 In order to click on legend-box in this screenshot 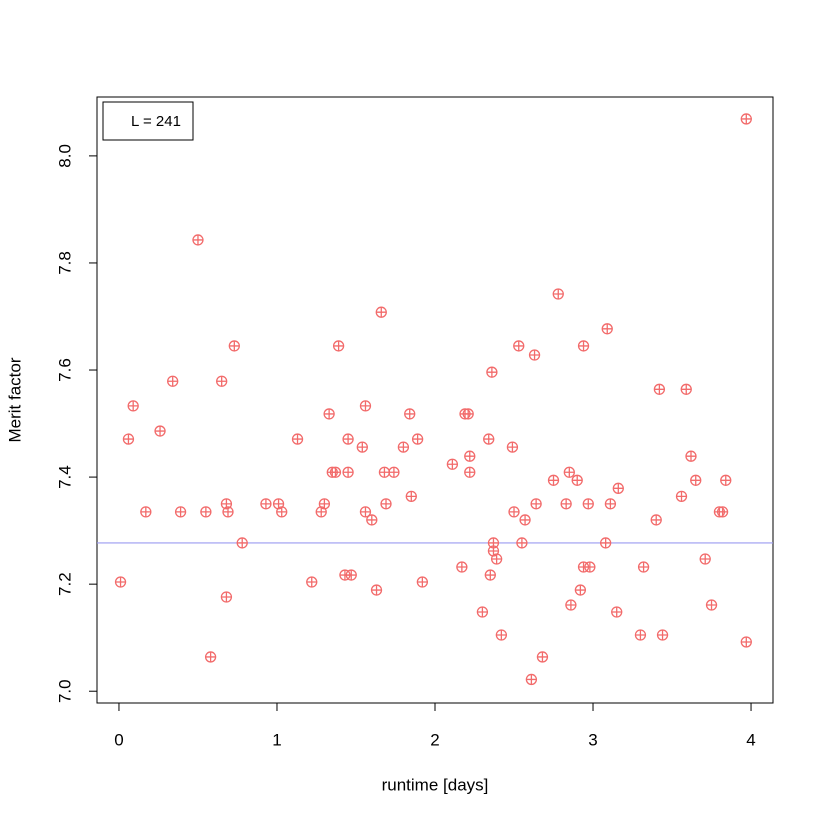, I will do `click(148, 121)`.